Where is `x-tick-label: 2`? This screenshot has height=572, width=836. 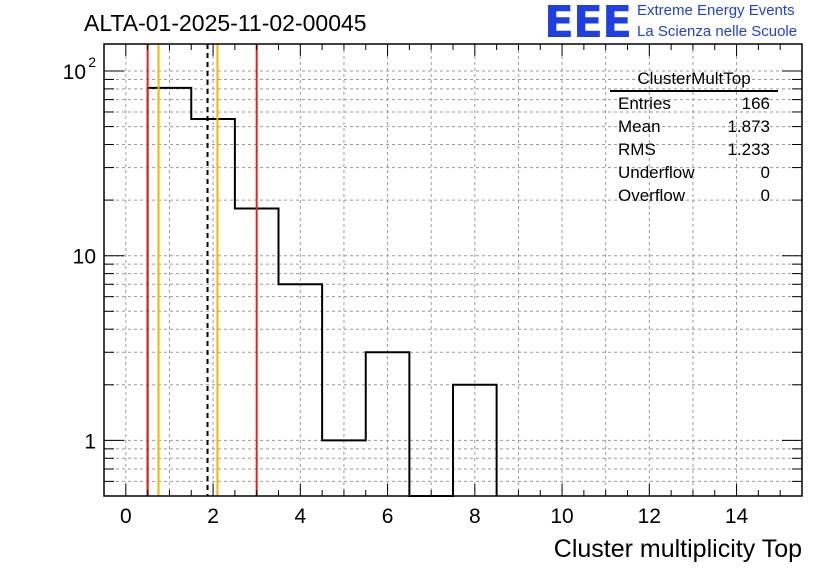
x-tick-label: 2 is located at coordinates (213, 516).